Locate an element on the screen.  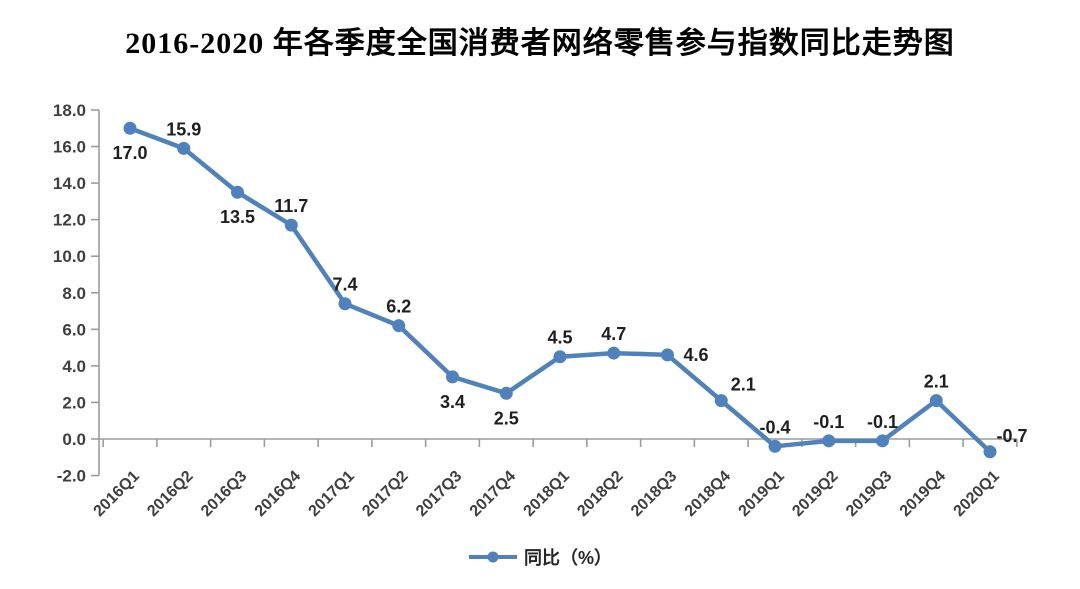
y-tick-label: 12.0 is located at coordinates (69, 220).